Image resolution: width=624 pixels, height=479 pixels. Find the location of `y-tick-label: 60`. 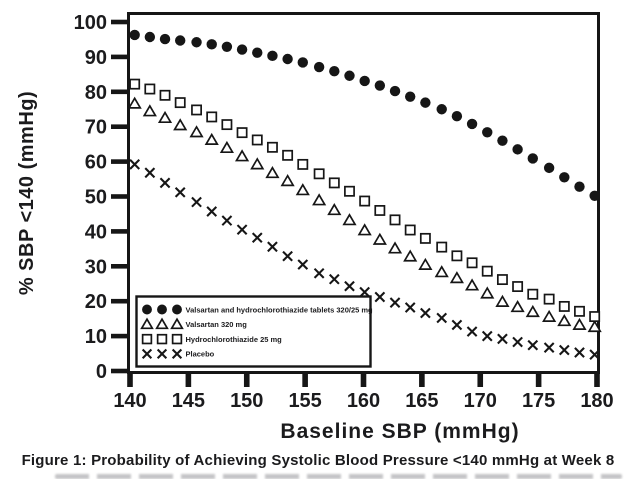

y-tick-label: 60 is located at coordinates (96, 163).